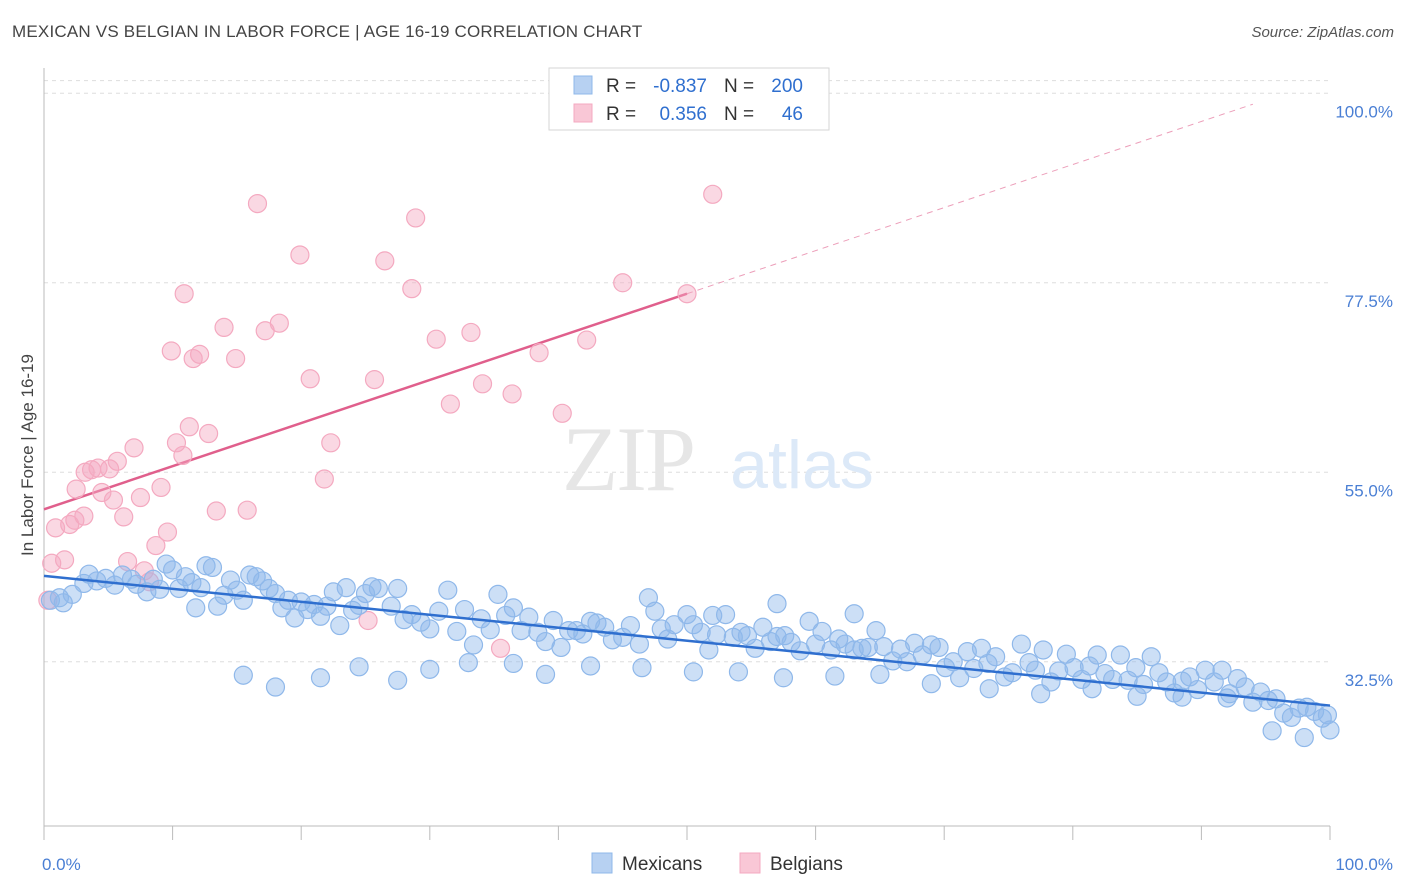 The width and height of the screenshot is (1406, 892). What do you see at coordinates (1369, 680) in the screenshot?
I see `y-tick-label-0: 32.5%` at bounding box center [1369, 680].